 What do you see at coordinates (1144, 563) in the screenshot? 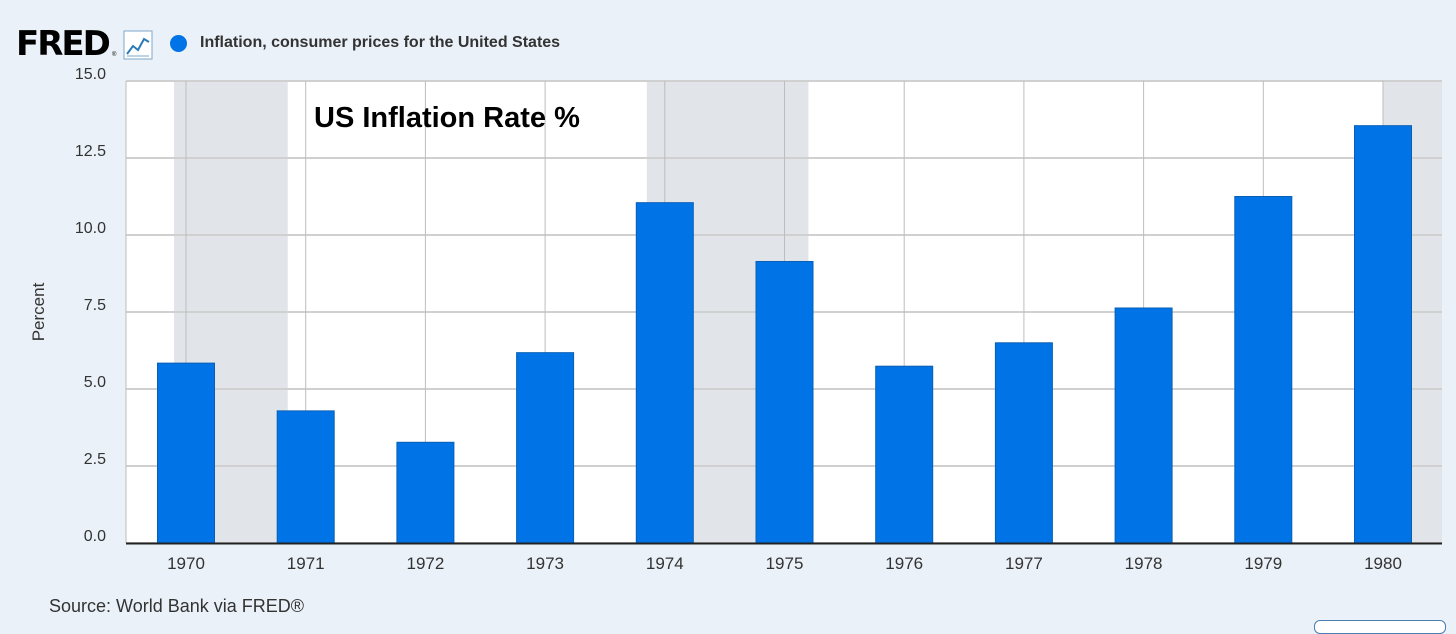
I see `x-tick-label: 1978` at bounding box center [1144, 563].